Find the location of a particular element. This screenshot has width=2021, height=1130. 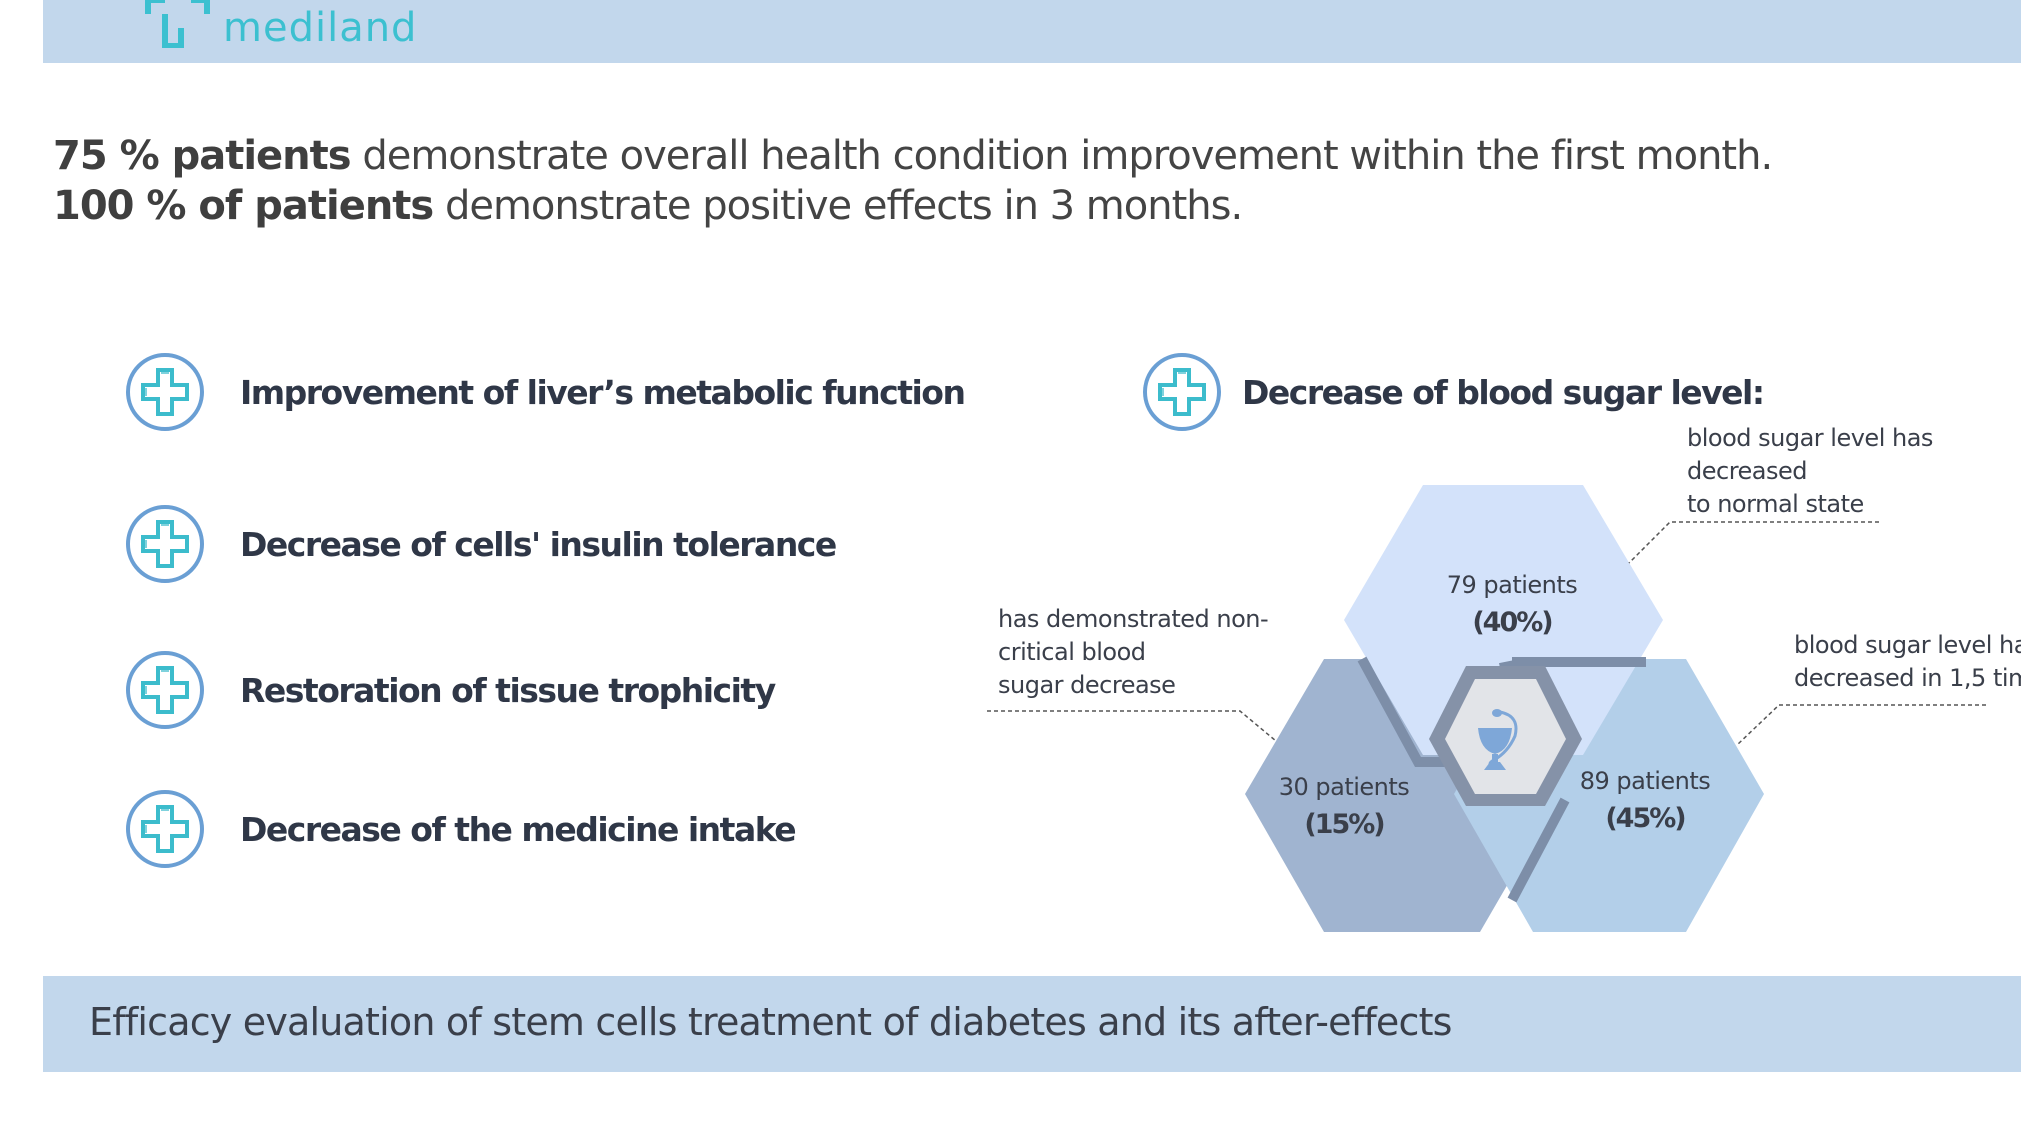

header-band: mediland is located at coordinates (1032, 31).